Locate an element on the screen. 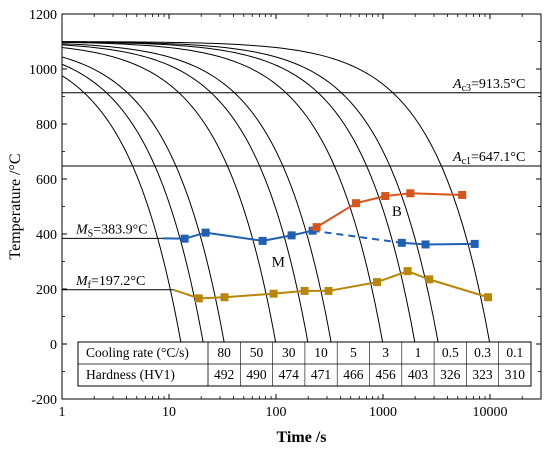 This screenshot has height=449, width=550. y-tick-label: -200 is located at coordinates (44, 400).